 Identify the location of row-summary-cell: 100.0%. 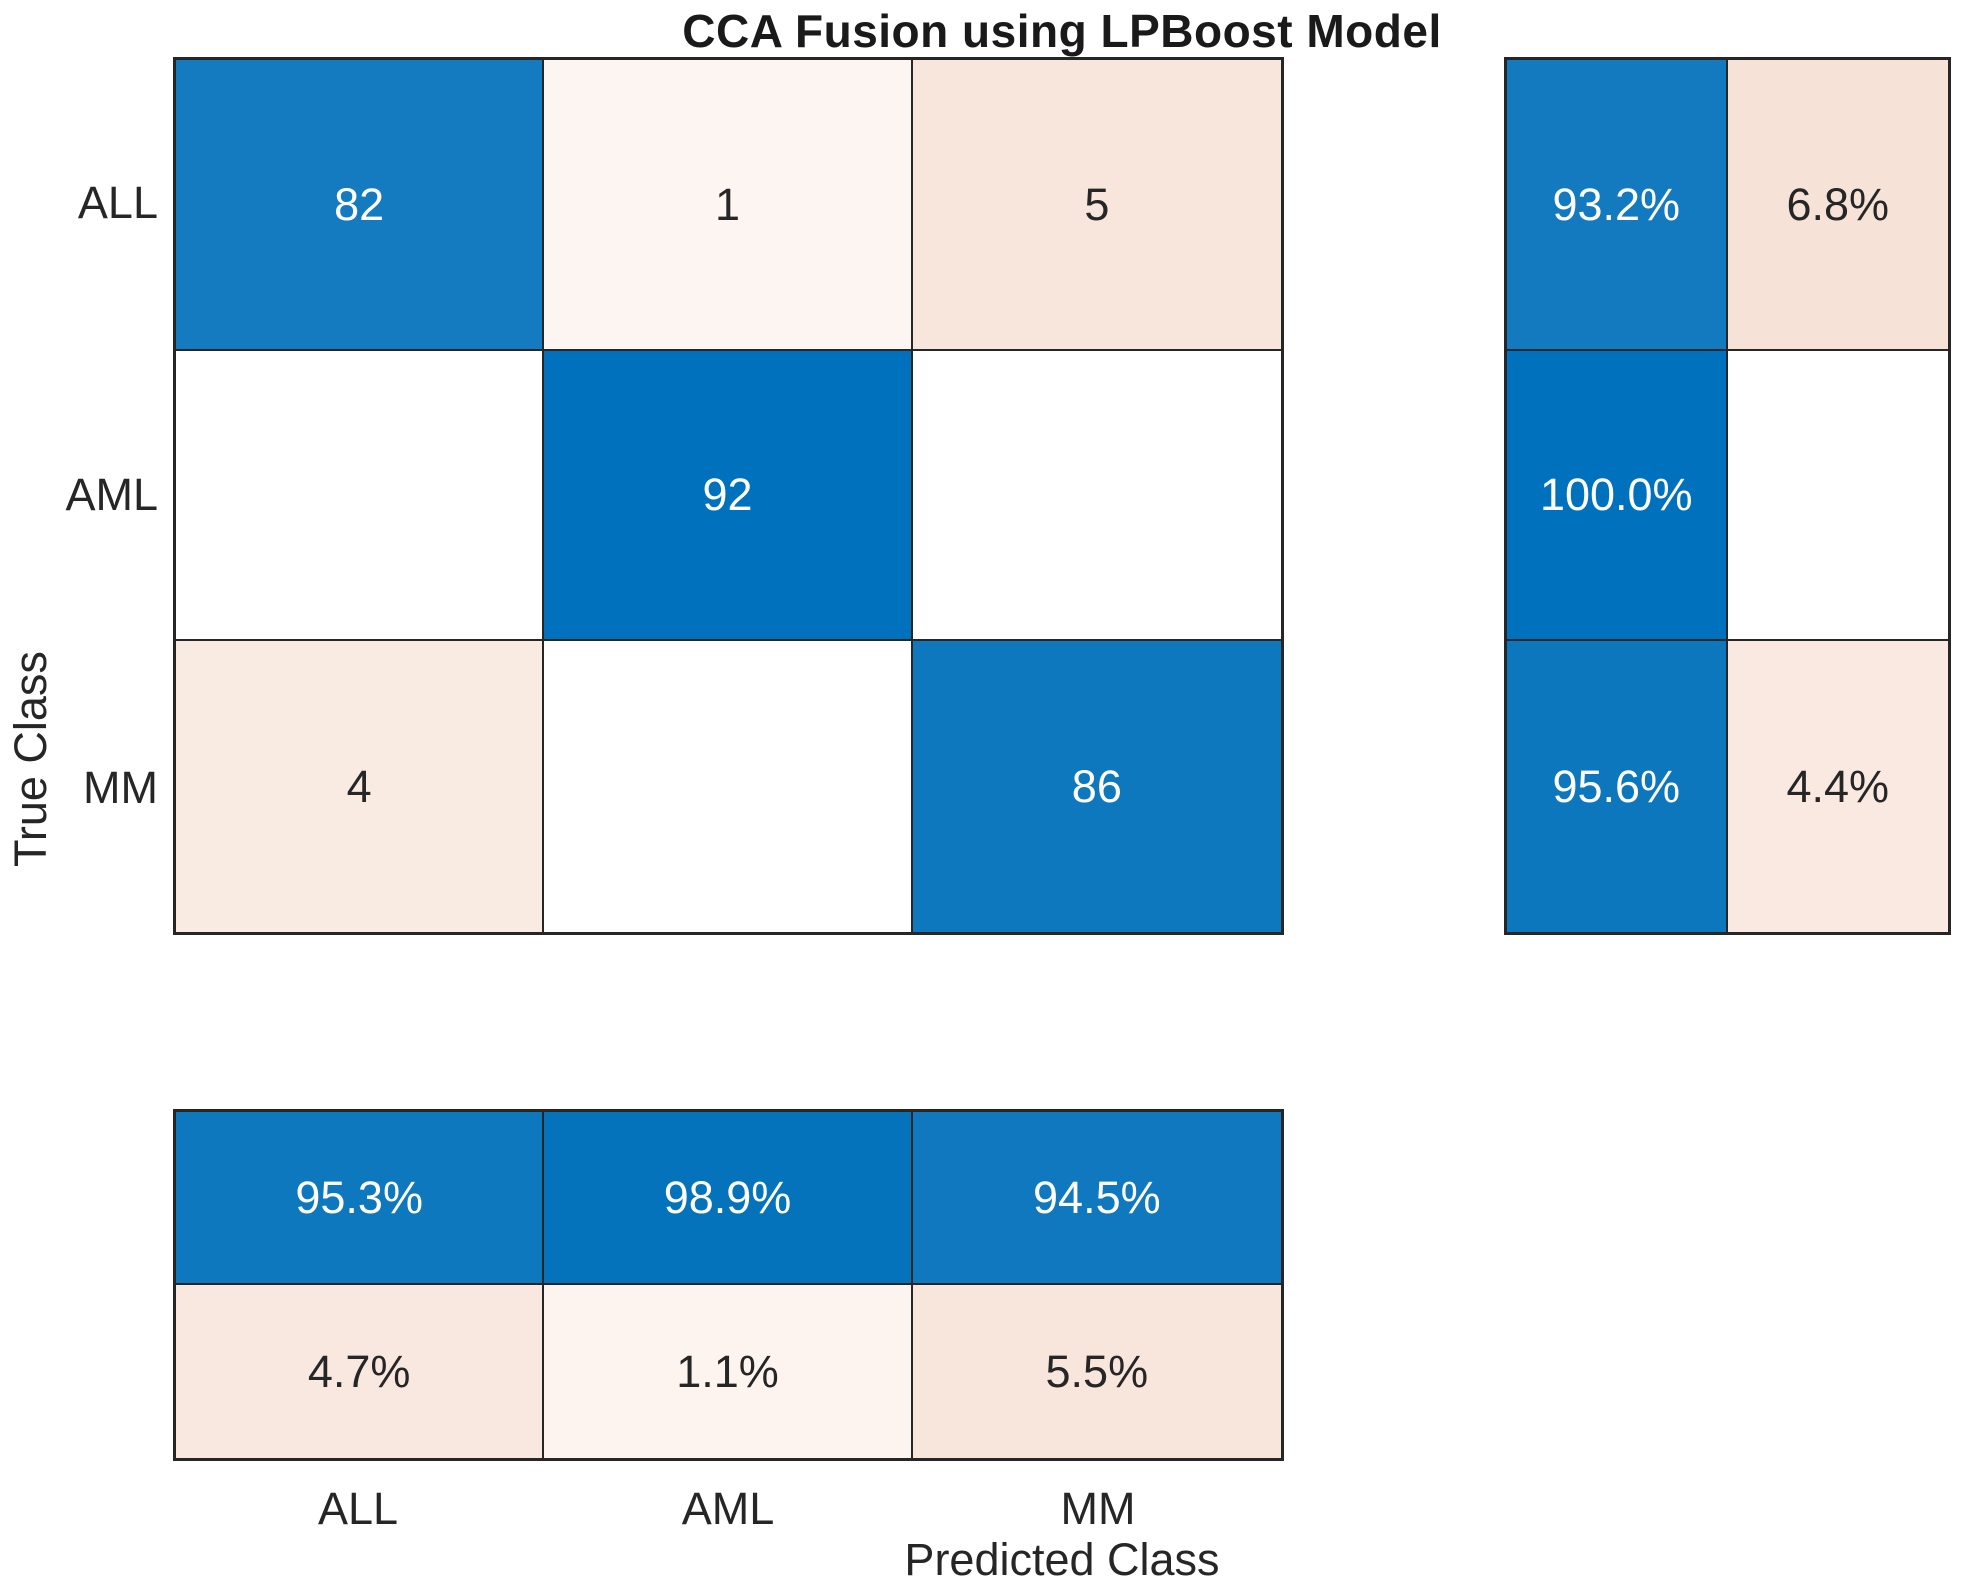
(1617, 496).